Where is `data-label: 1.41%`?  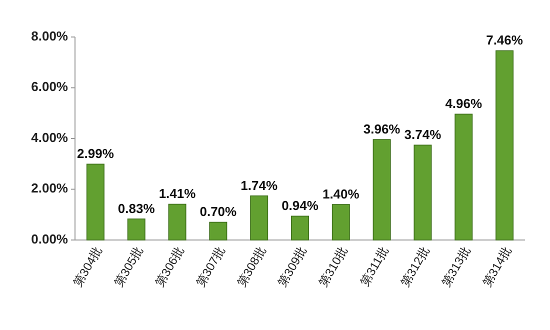 data-label: 1.41% is located at coordinates (177, 194).